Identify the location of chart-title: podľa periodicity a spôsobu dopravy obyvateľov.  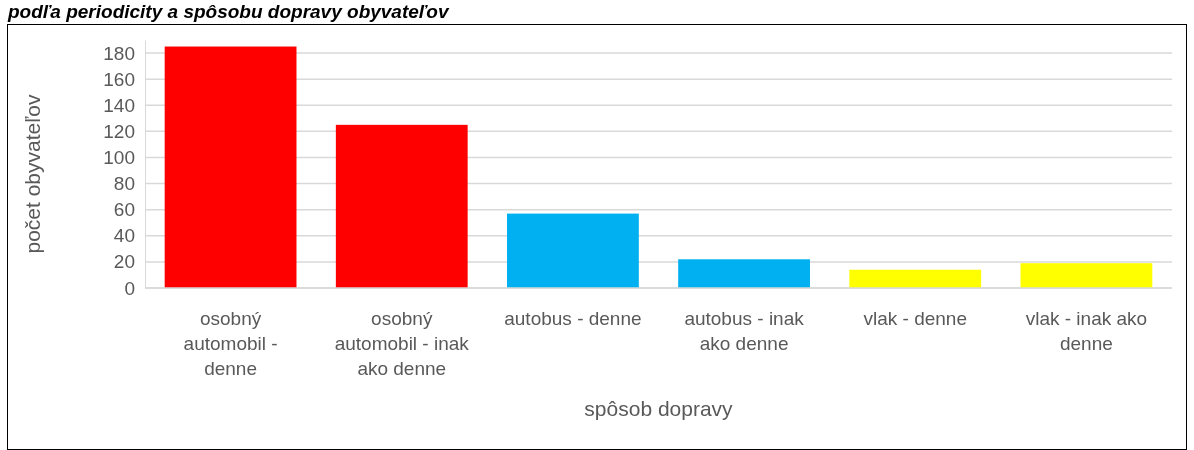
(228, 11).